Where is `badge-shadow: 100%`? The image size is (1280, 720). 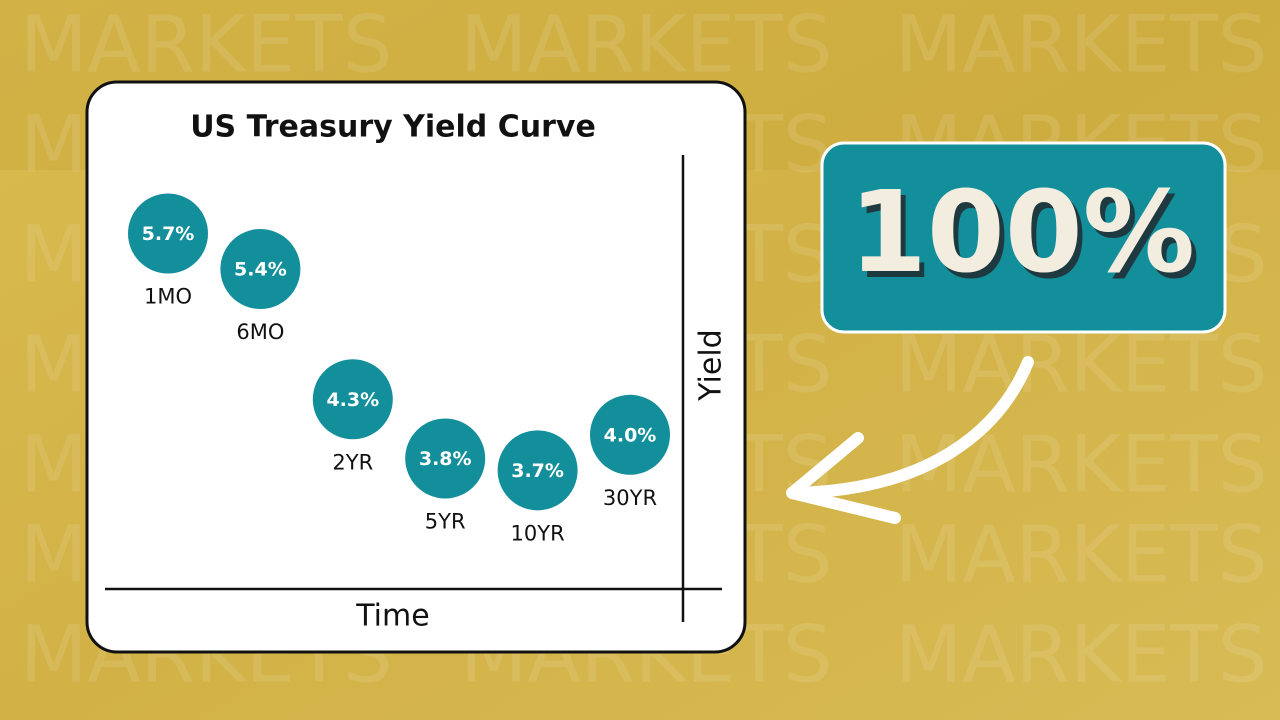 badge-shadow: 100% is located at coordinates (1027, 239).